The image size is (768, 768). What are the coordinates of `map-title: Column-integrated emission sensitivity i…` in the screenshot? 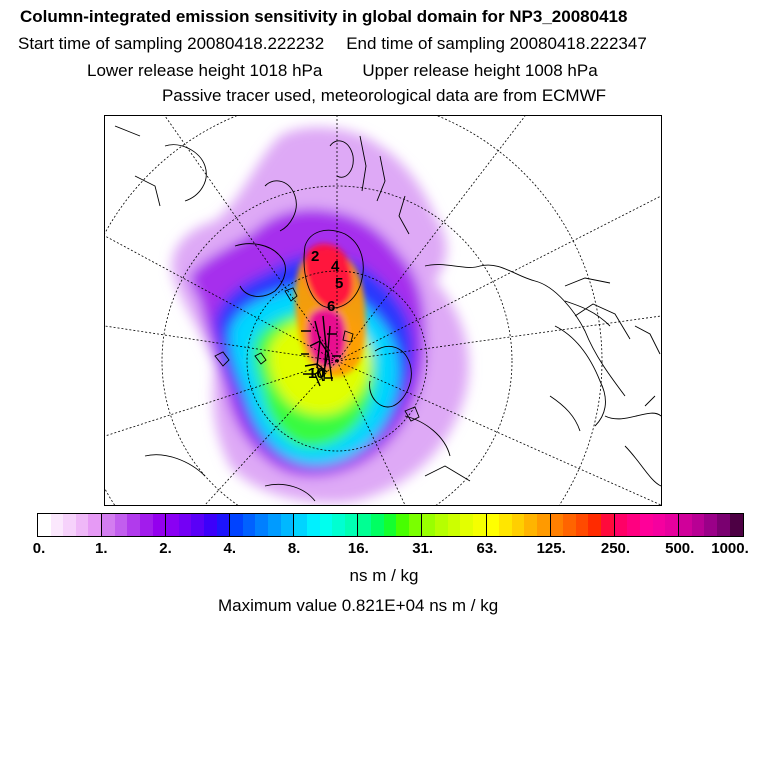 It's located at (324, 16).